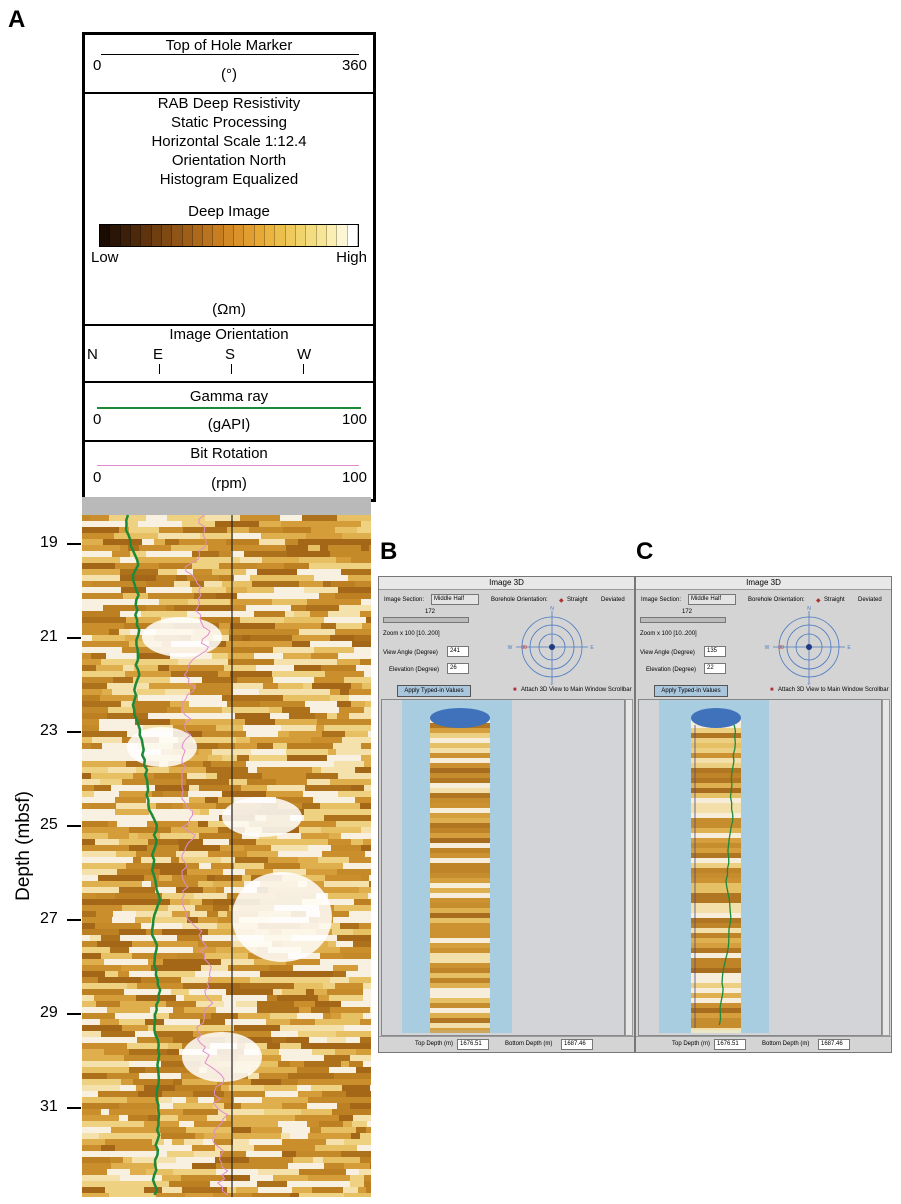 This screenshot has width=901, height=1204. I want to click on borehole-orientation-label: Borehole Orientation:, so click(519, 600).